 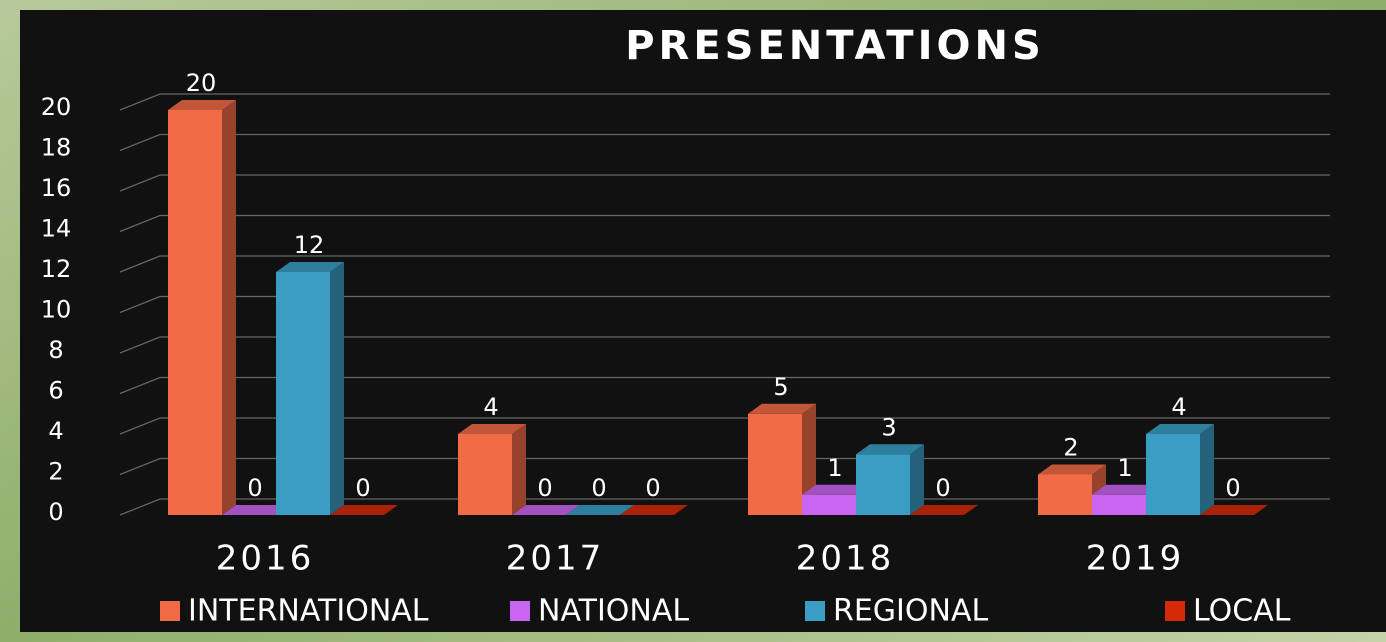 What do you see at coordinates (845, 559) in the screenshot?
I see `x-tick-label: 2018` at bounding box center [845, 559].